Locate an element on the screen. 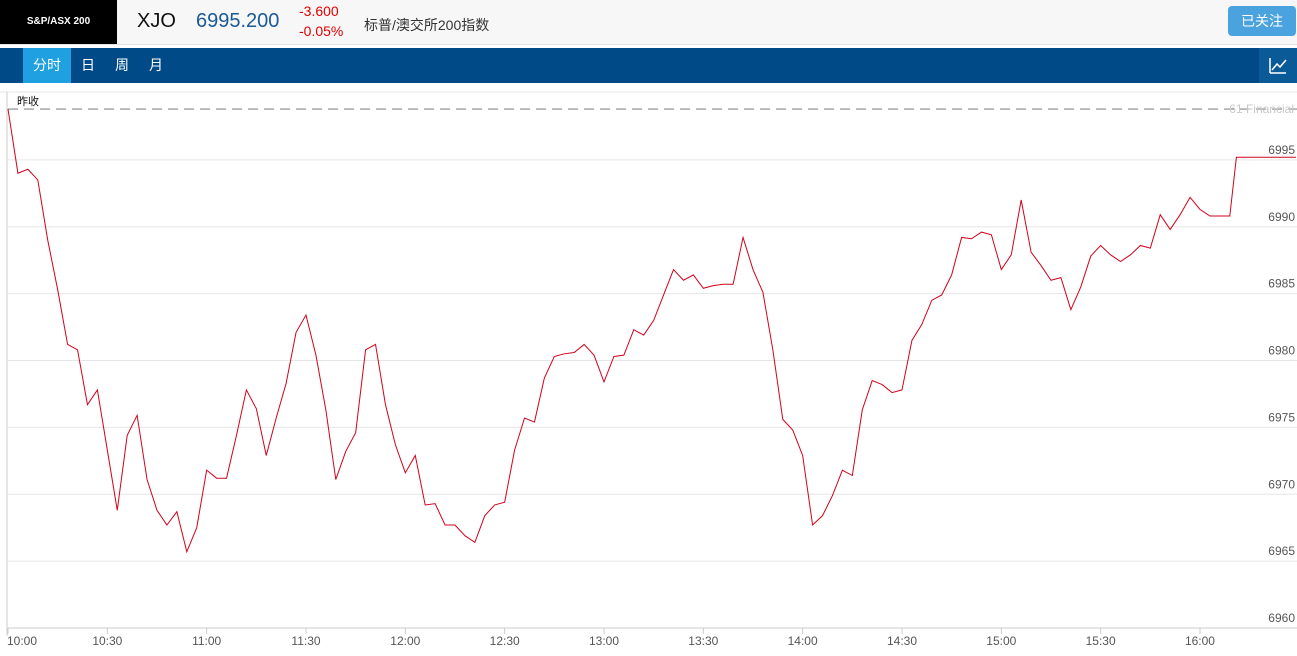  x-tick-label: 12:00 is located at coordinates (405, 641).